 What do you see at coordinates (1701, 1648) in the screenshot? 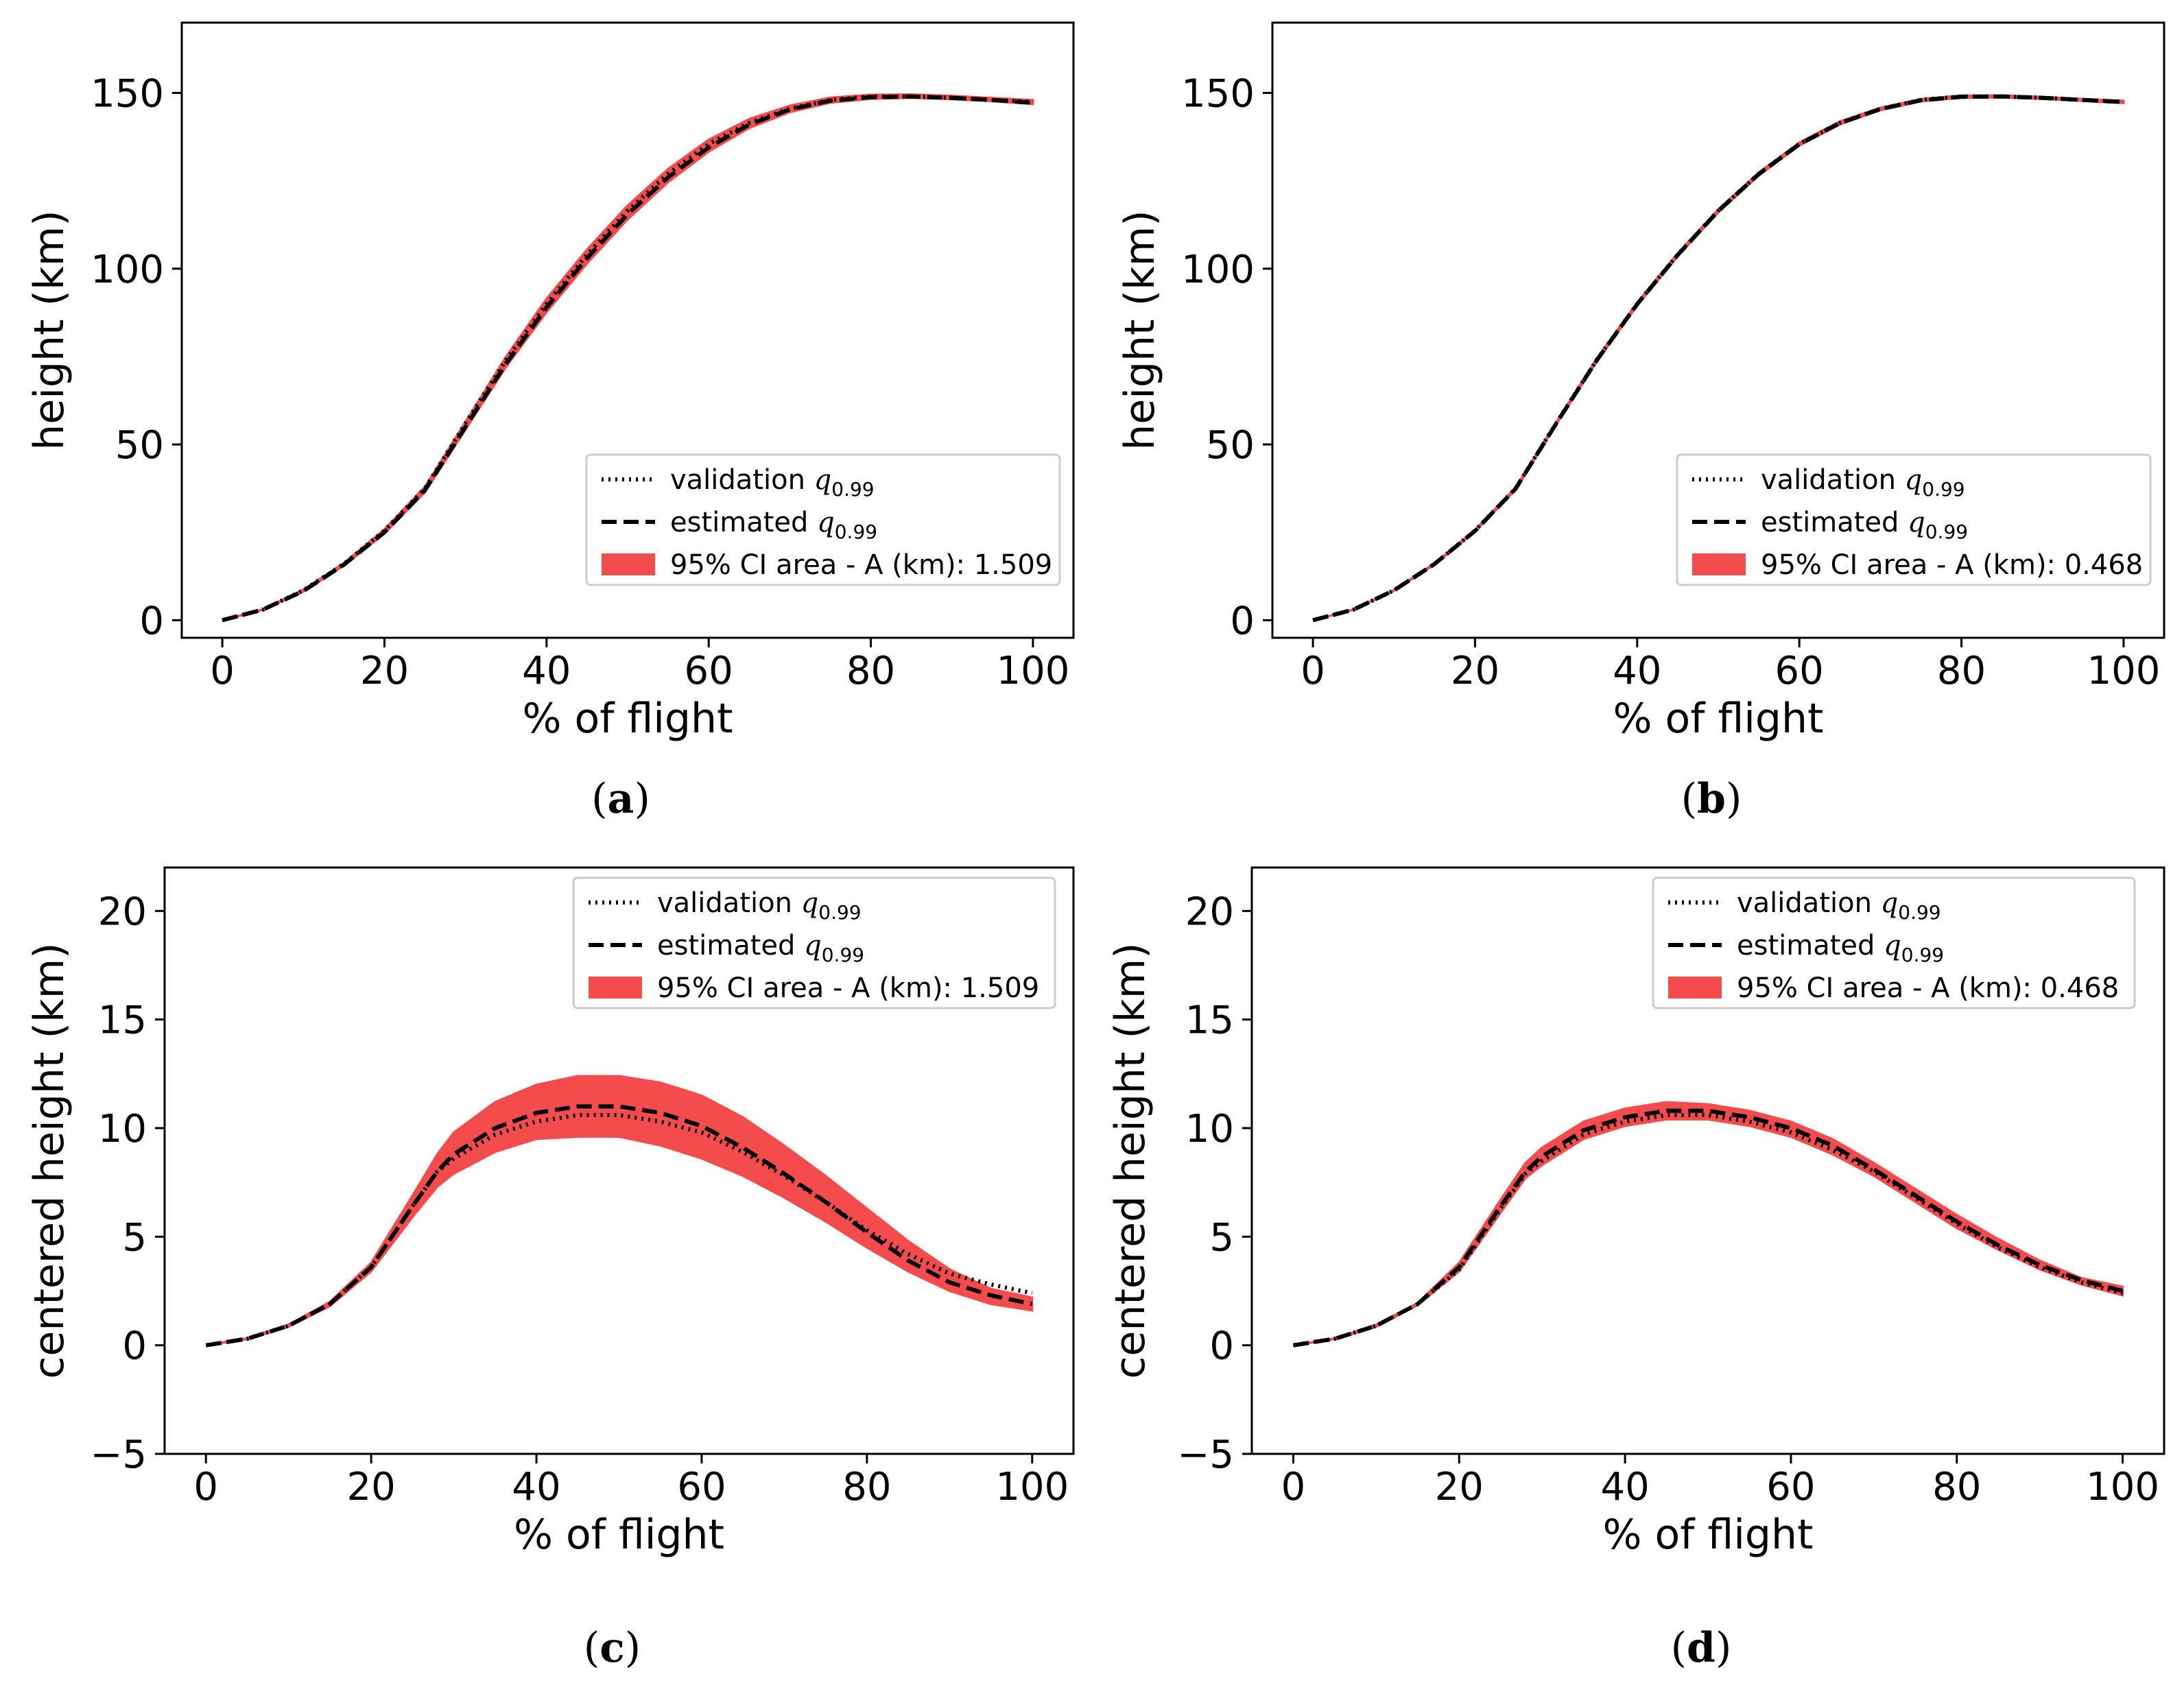
I see `panel-caption: (d)` at bounding box center [1701, 1648].